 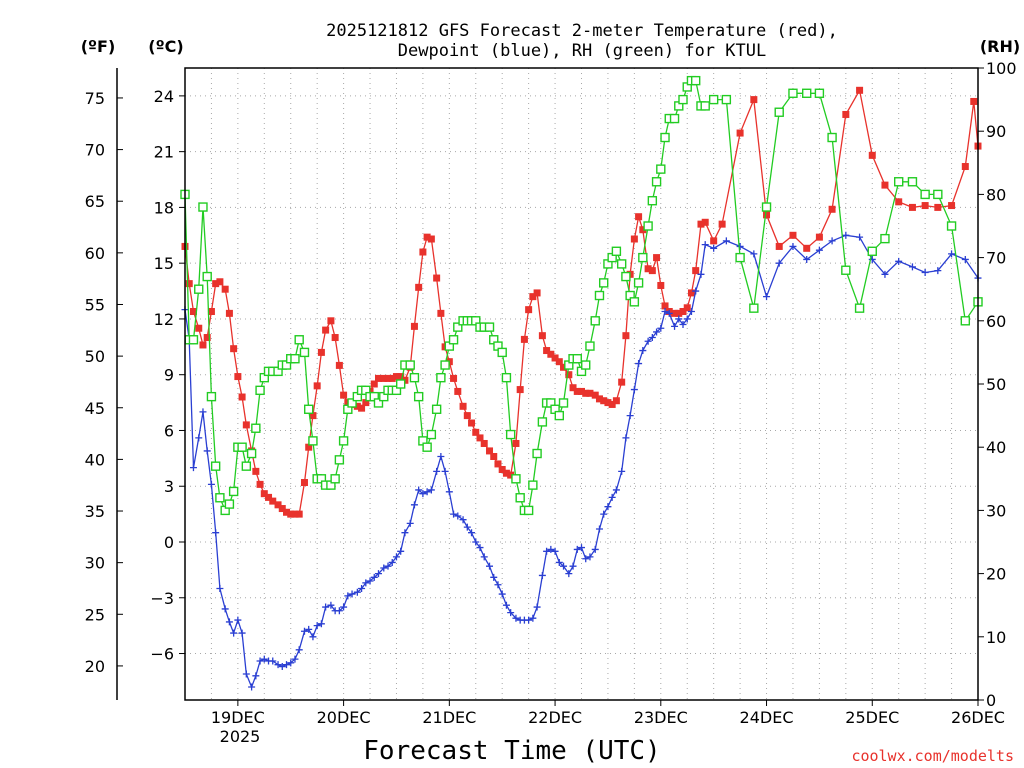 I want to click on f-tick-label: 75, so click(x=95, y=98).